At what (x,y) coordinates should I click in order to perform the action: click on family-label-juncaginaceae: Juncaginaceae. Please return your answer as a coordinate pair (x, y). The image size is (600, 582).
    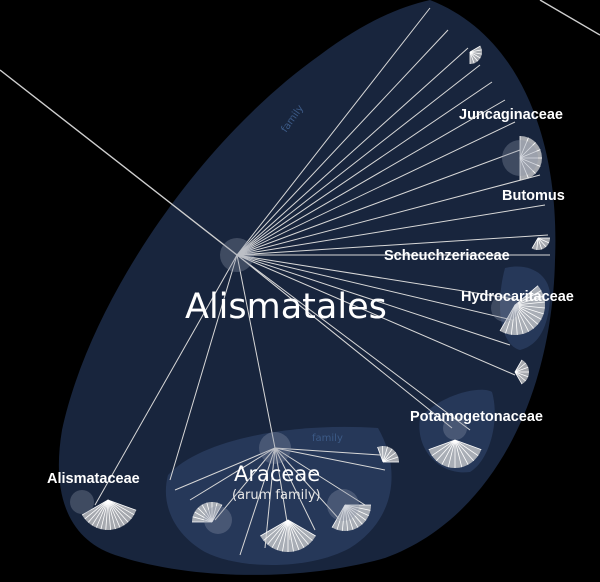
    Looking at the image, I should click on (511, 115).